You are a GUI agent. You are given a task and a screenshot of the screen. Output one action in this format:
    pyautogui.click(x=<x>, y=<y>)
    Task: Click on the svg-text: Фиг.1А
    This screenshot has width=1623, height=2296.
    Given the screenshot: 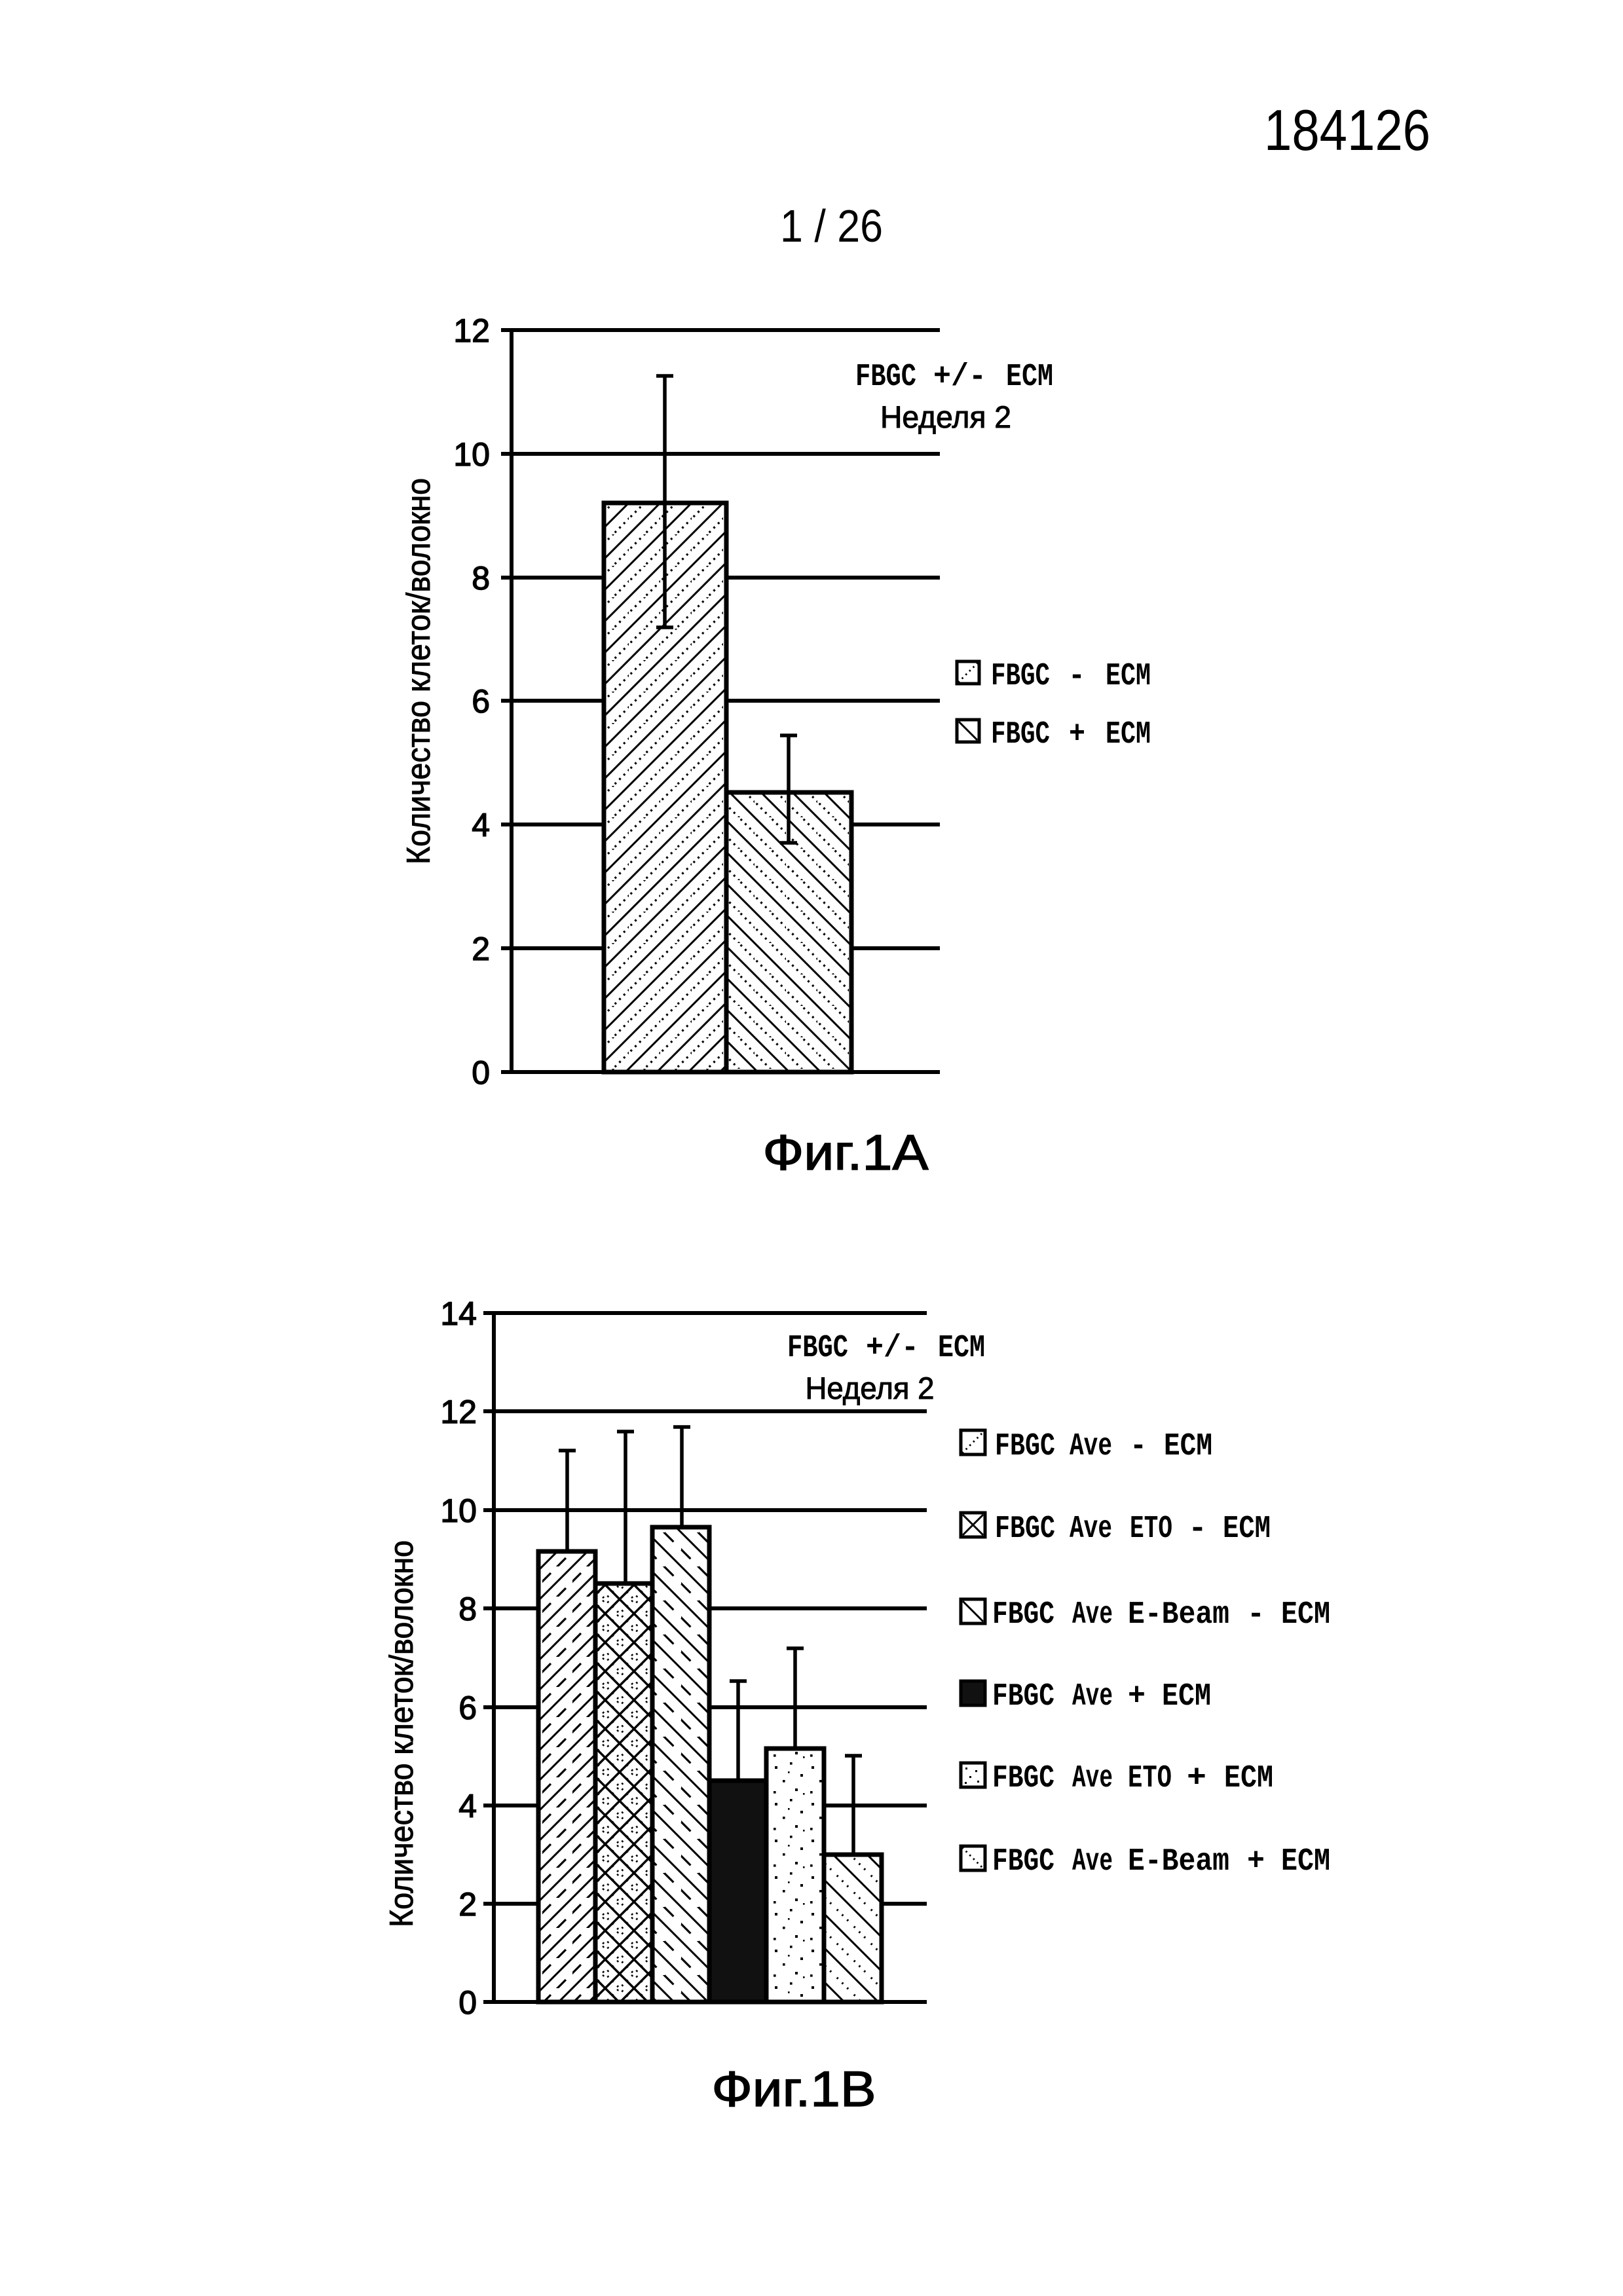 What is the action you would take?
    pyautogui.click(x=846, y=1153)
    